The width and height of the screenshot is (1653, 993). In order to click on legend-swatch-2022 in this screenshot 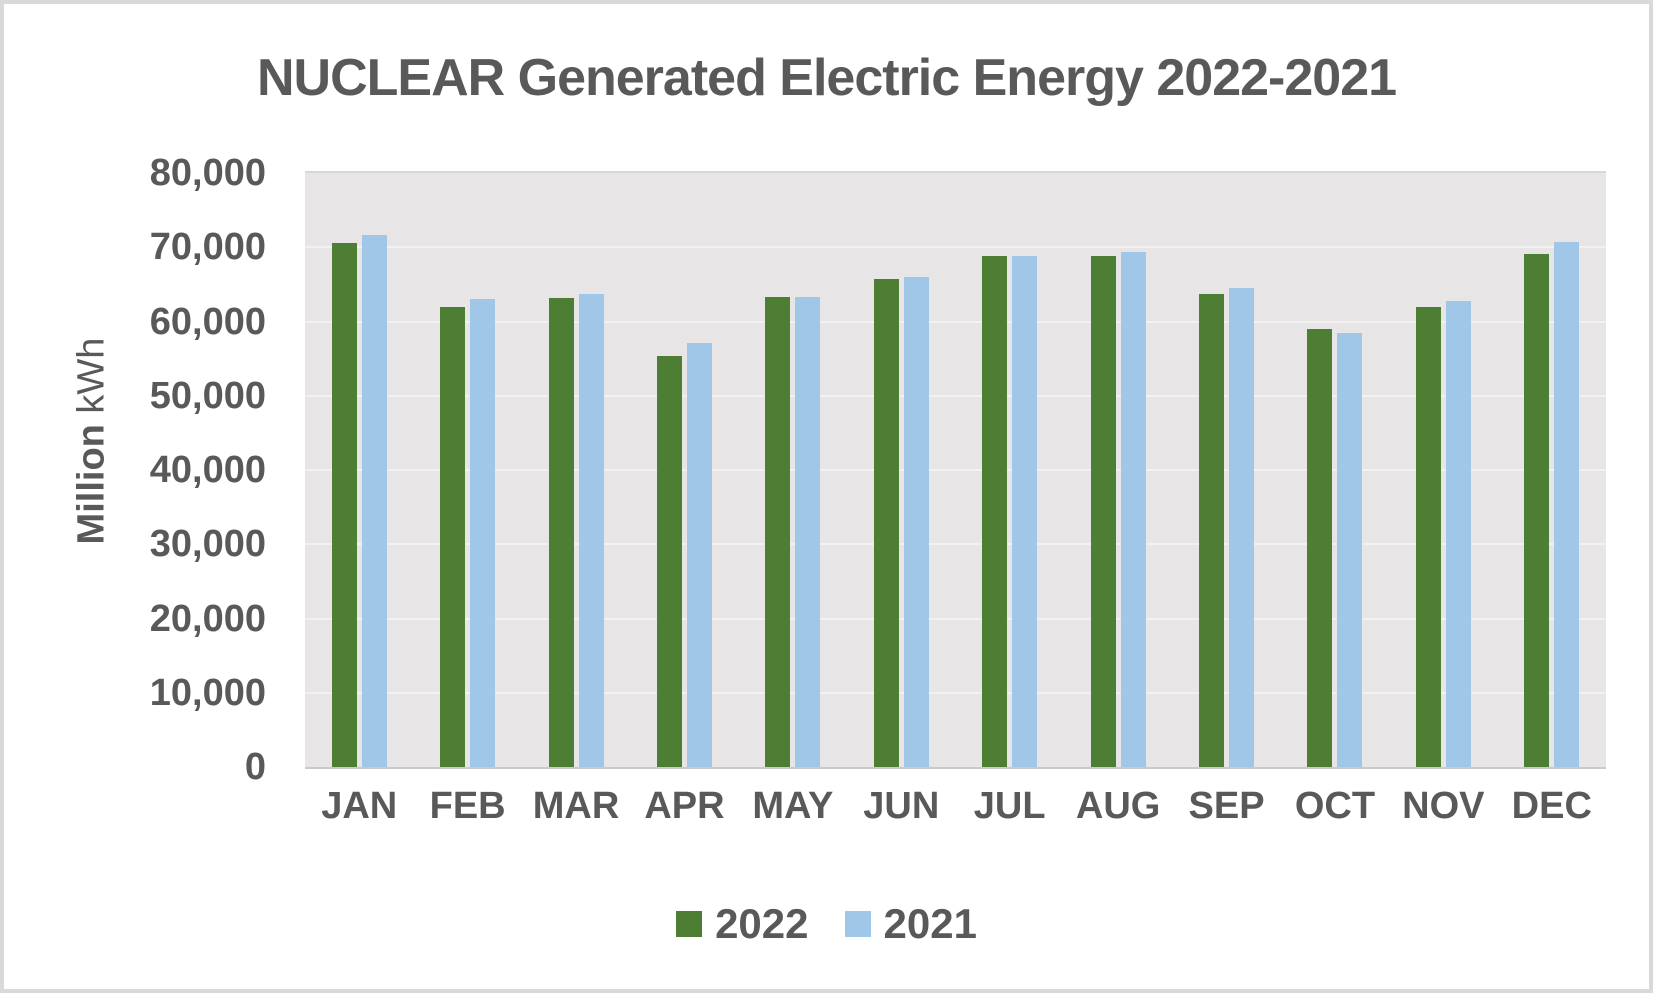, I will do `click(689, 924)`.